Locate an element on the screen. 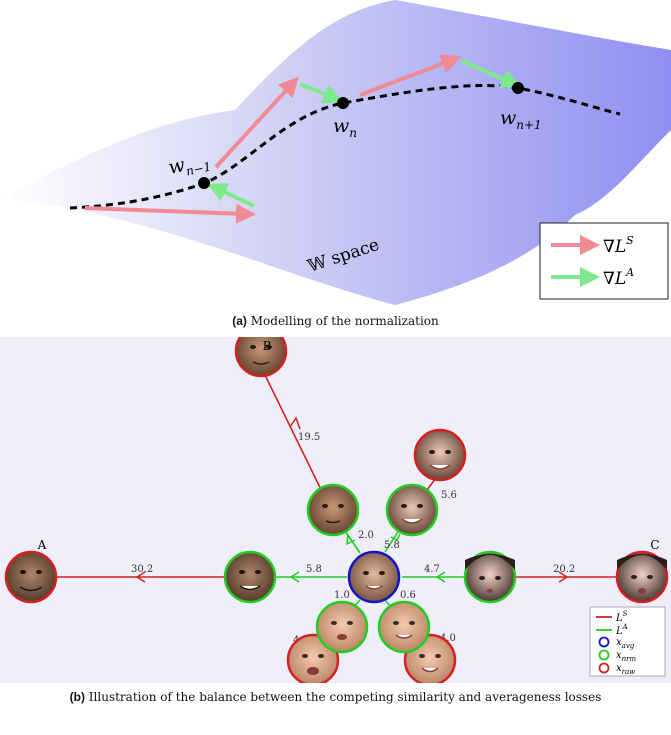  endpoint-label-b: B is located at coordinates (267, 346).